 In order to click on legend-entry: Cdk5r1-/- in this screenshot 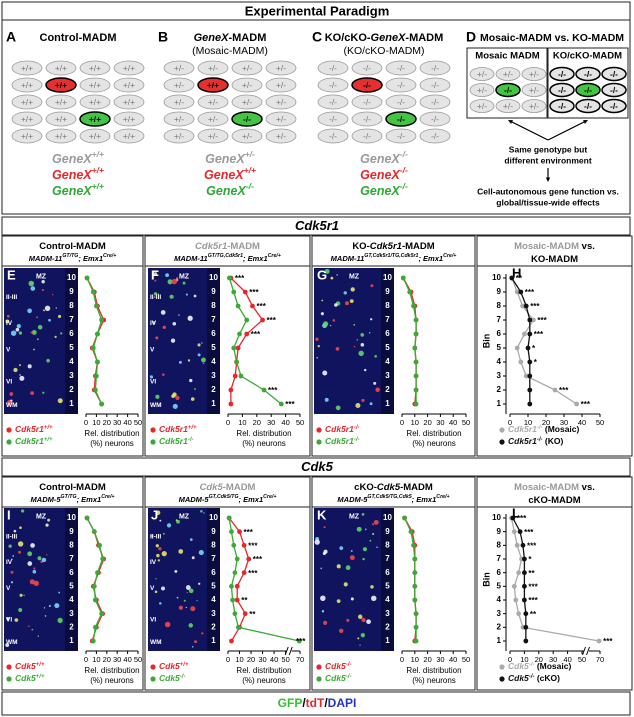, I will do `click(342, 441)`.